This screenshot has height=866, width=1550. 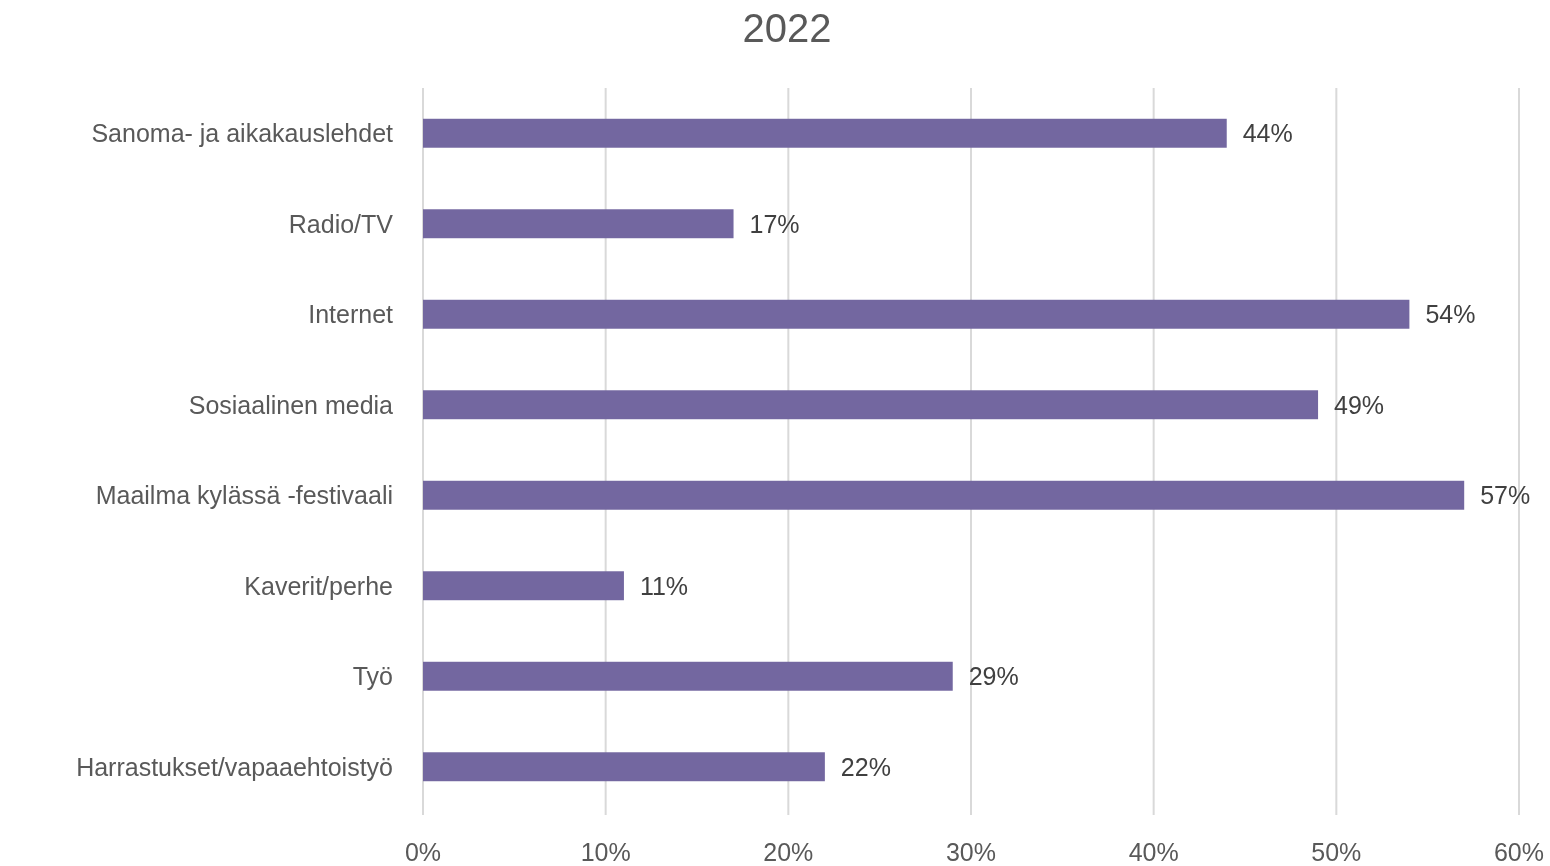 I want to click on x-tick-label: 40%, so click(x=1153, y=852).